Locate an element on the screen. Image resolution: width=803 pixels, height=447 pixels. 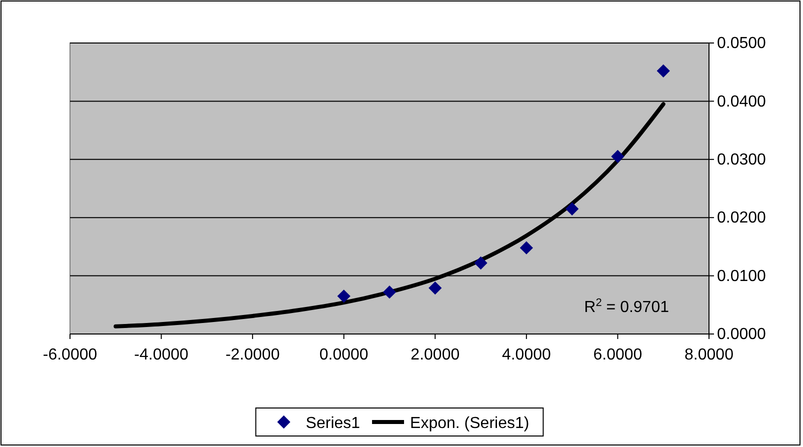
y-tick-label: 0.0500 is located at coordinates (741, 43).